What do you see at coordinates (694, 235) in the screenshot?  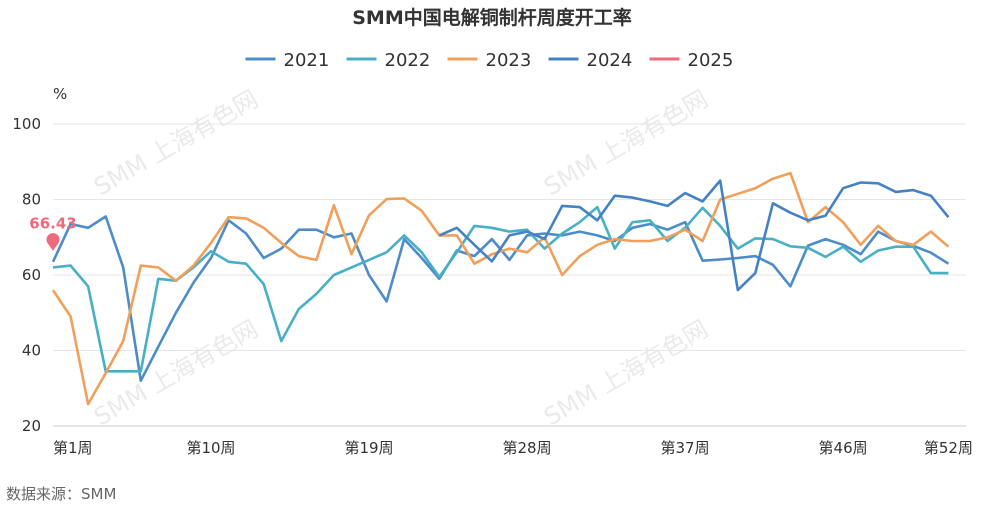 I see `series-line-2024` at bounding box center [694, 235].